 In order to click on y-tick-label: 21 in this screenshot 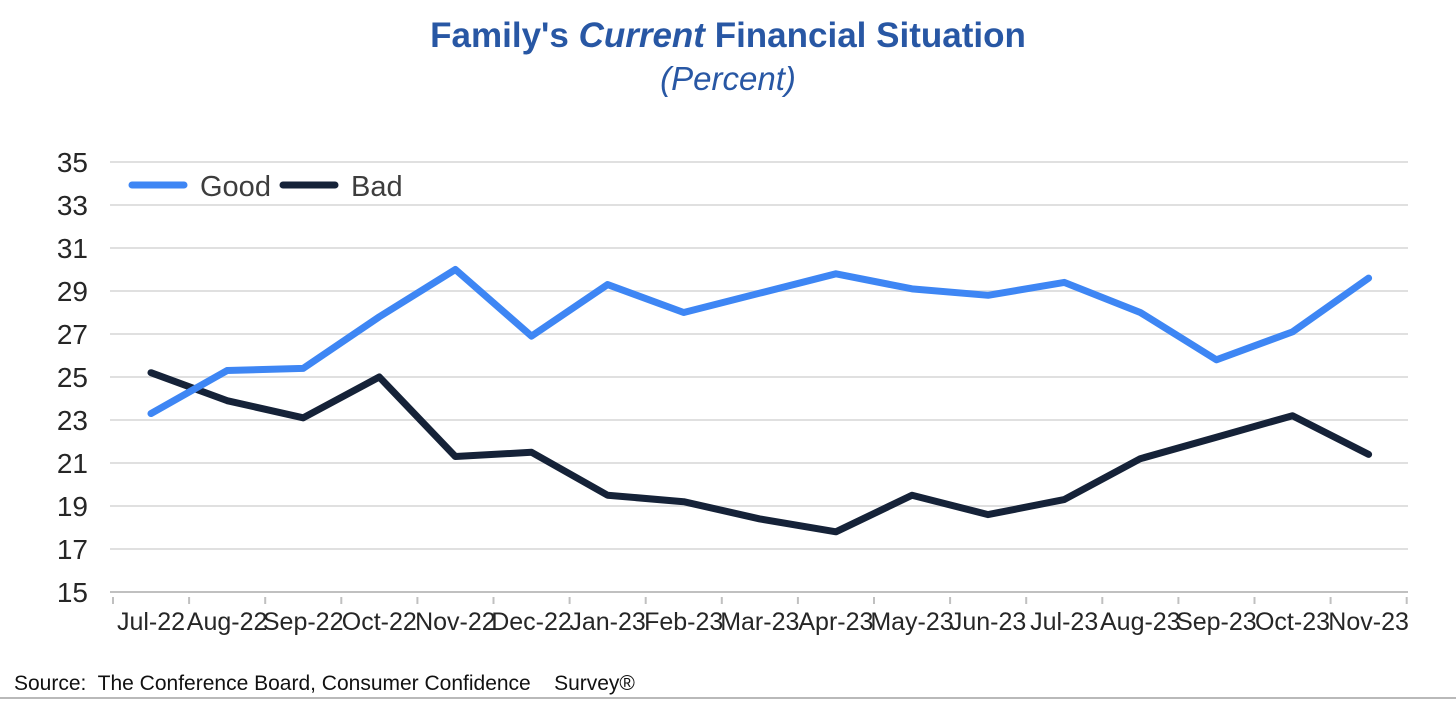, I will do `click(72, 463)`.